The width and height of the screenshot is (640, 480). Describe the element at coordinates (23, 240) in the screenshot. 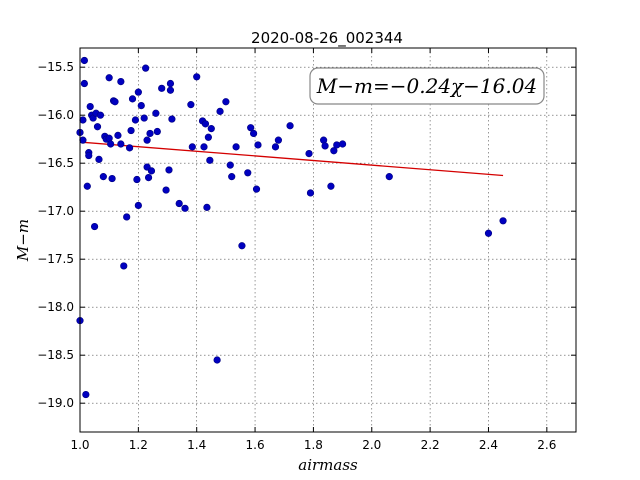

I see `y-axis-label: M−m` at that location.